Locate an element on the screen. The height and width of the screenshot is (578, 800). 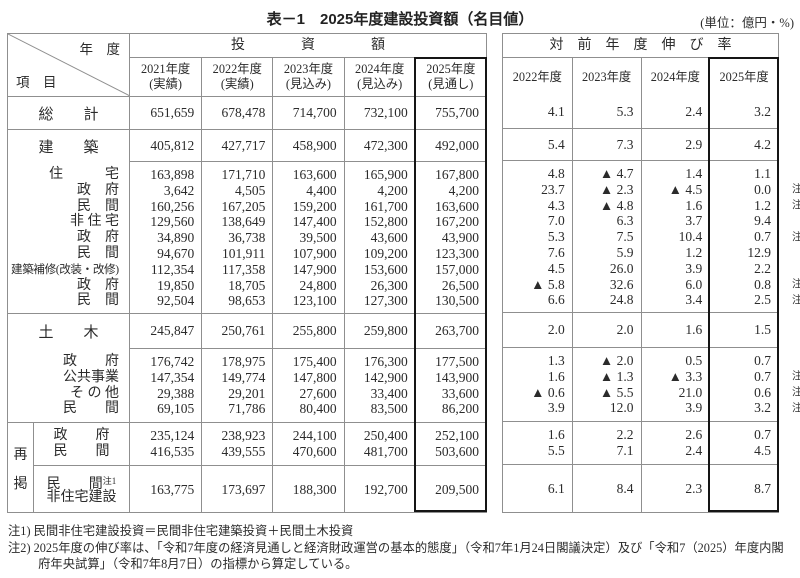
amount-cell: 4,505 is located at coordinates (250, 190).